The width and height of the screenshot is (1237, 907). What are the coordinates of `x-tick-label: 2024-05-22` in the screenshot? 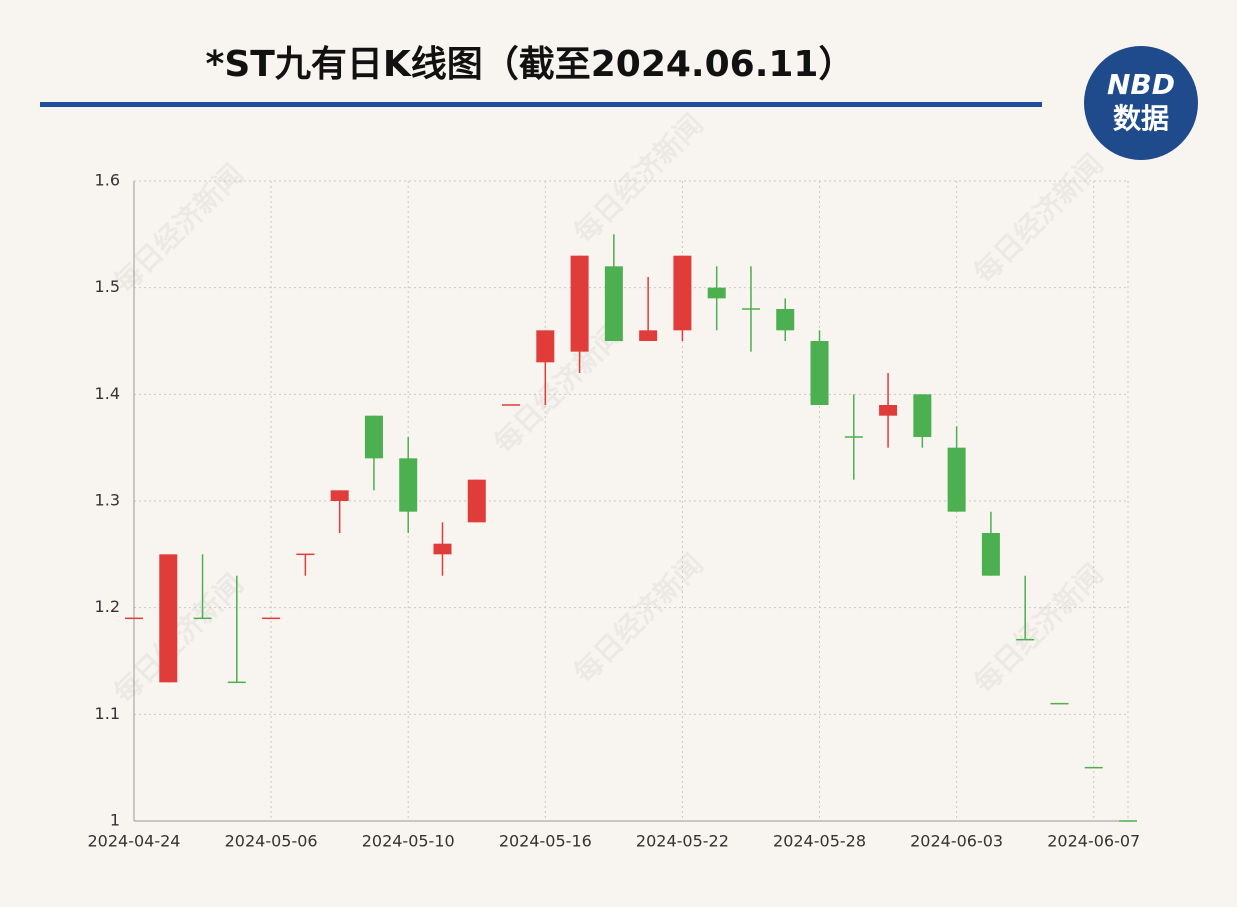 It's located at (682, 841).